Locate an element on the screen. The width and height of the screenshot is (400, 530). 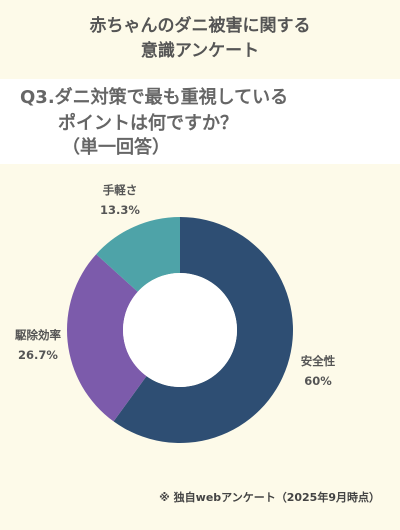
question-line-3: （単一回答） is located at coordinates (116, 147).